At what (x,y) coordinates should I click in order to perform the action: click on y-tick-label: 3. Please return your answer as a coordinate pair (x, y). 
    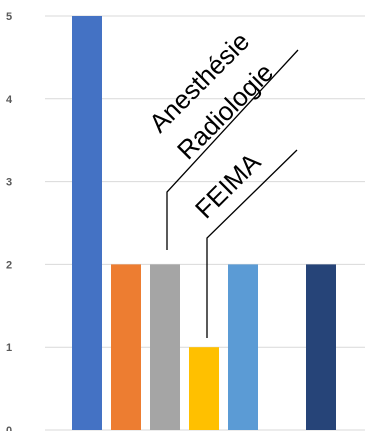
    Looking at the image, I should click on (9, 183).